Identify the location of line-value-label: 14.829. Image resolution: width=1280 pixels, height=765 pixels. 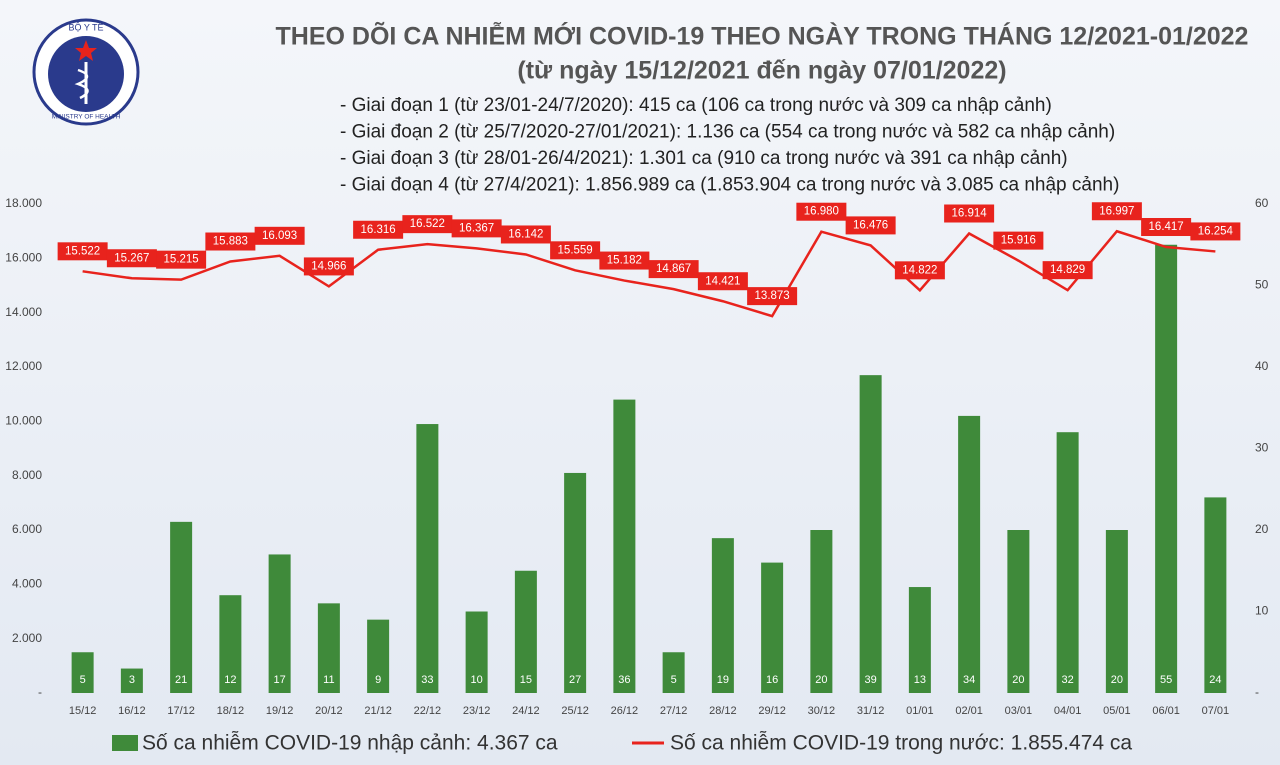
(1067, 270).